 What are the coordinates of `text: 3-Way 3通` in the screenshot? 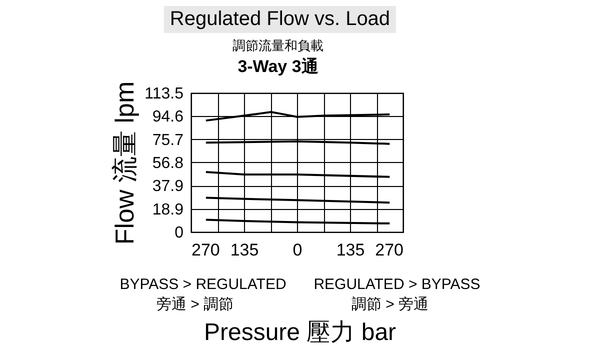 It's located at (278, 67).